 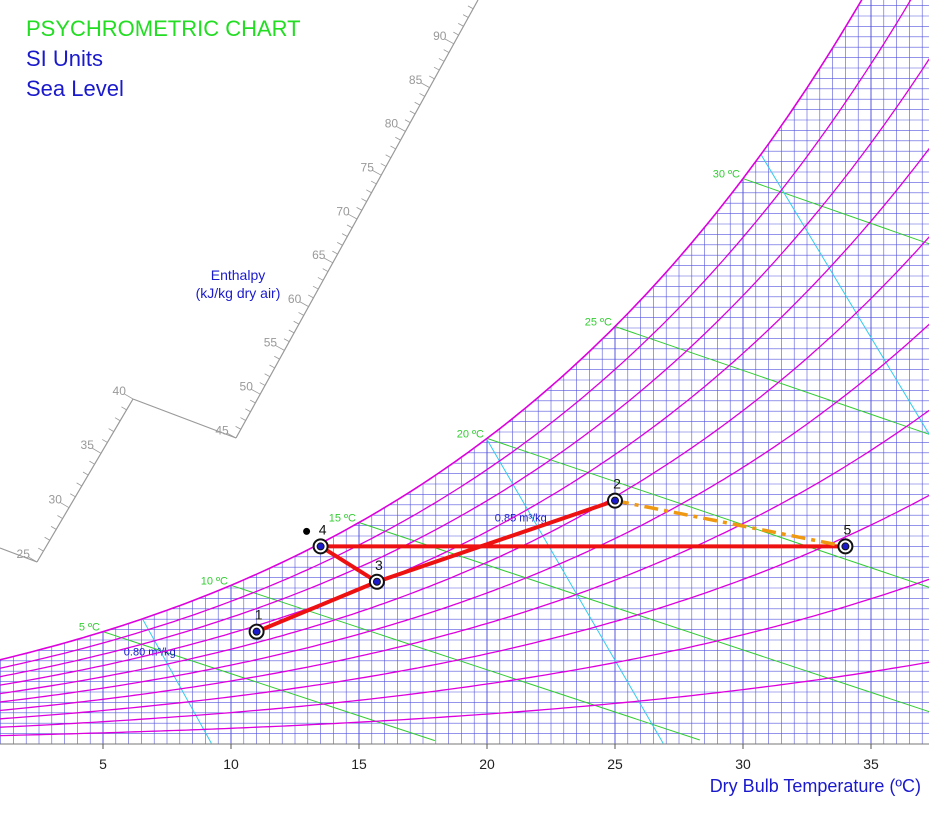 What do you see at coordinates (743, 764) in the screenshot?
I see `x-tick-label: 30` at bounding box center [743, 764].